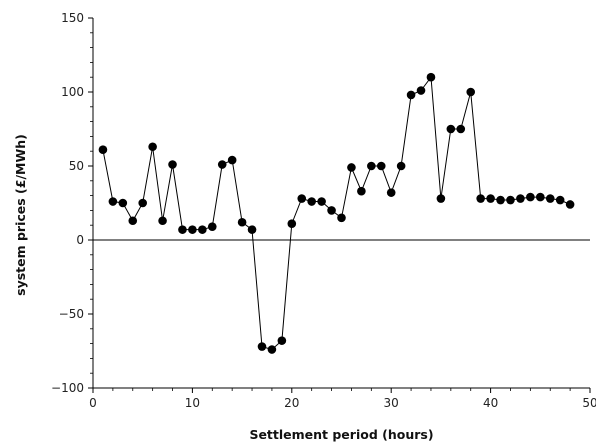 This screenshot has width=596, height=444. Describe the element at coordinates (291, 403) in the screenshot. I see `x-tick-label: 20` at that location.